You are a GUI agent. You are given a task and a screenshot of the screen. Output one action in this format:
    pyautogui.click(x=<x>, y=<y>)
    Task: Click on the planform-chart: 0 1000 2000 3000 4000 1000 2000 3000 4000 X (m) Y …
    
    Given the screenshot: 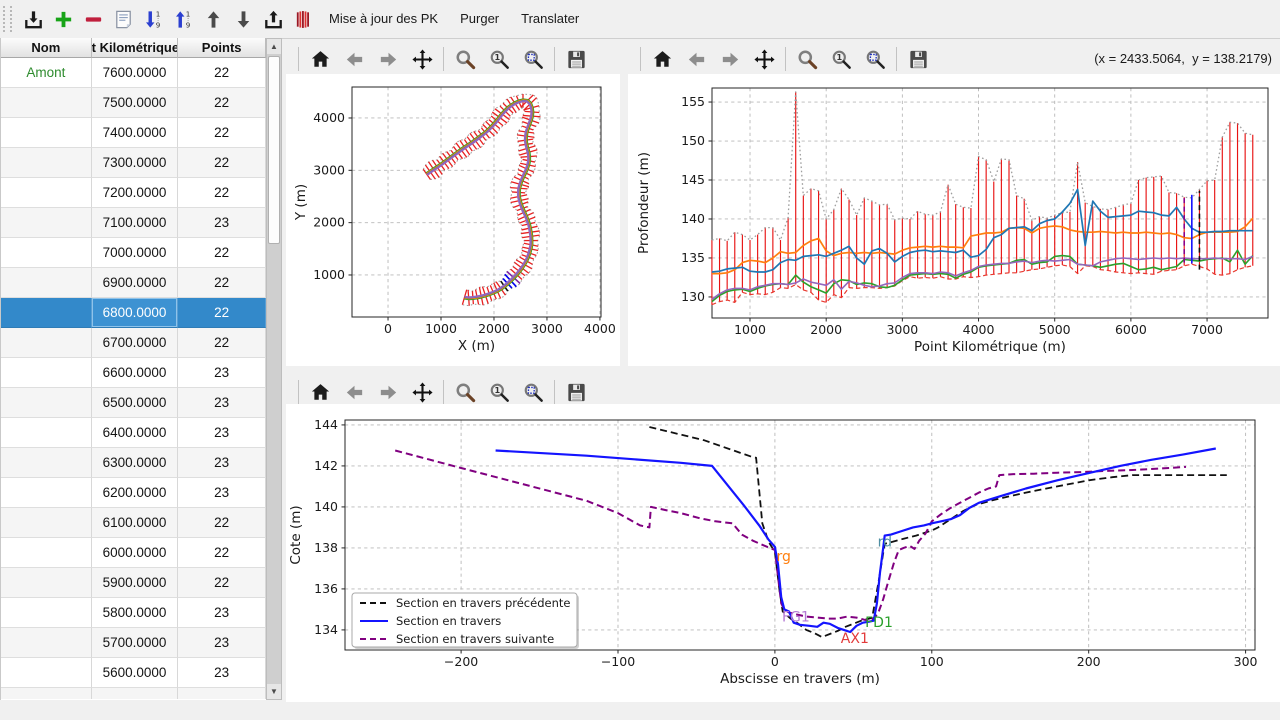 What is the action you would take?
    pyautogui.click(x=453, y=220)
    